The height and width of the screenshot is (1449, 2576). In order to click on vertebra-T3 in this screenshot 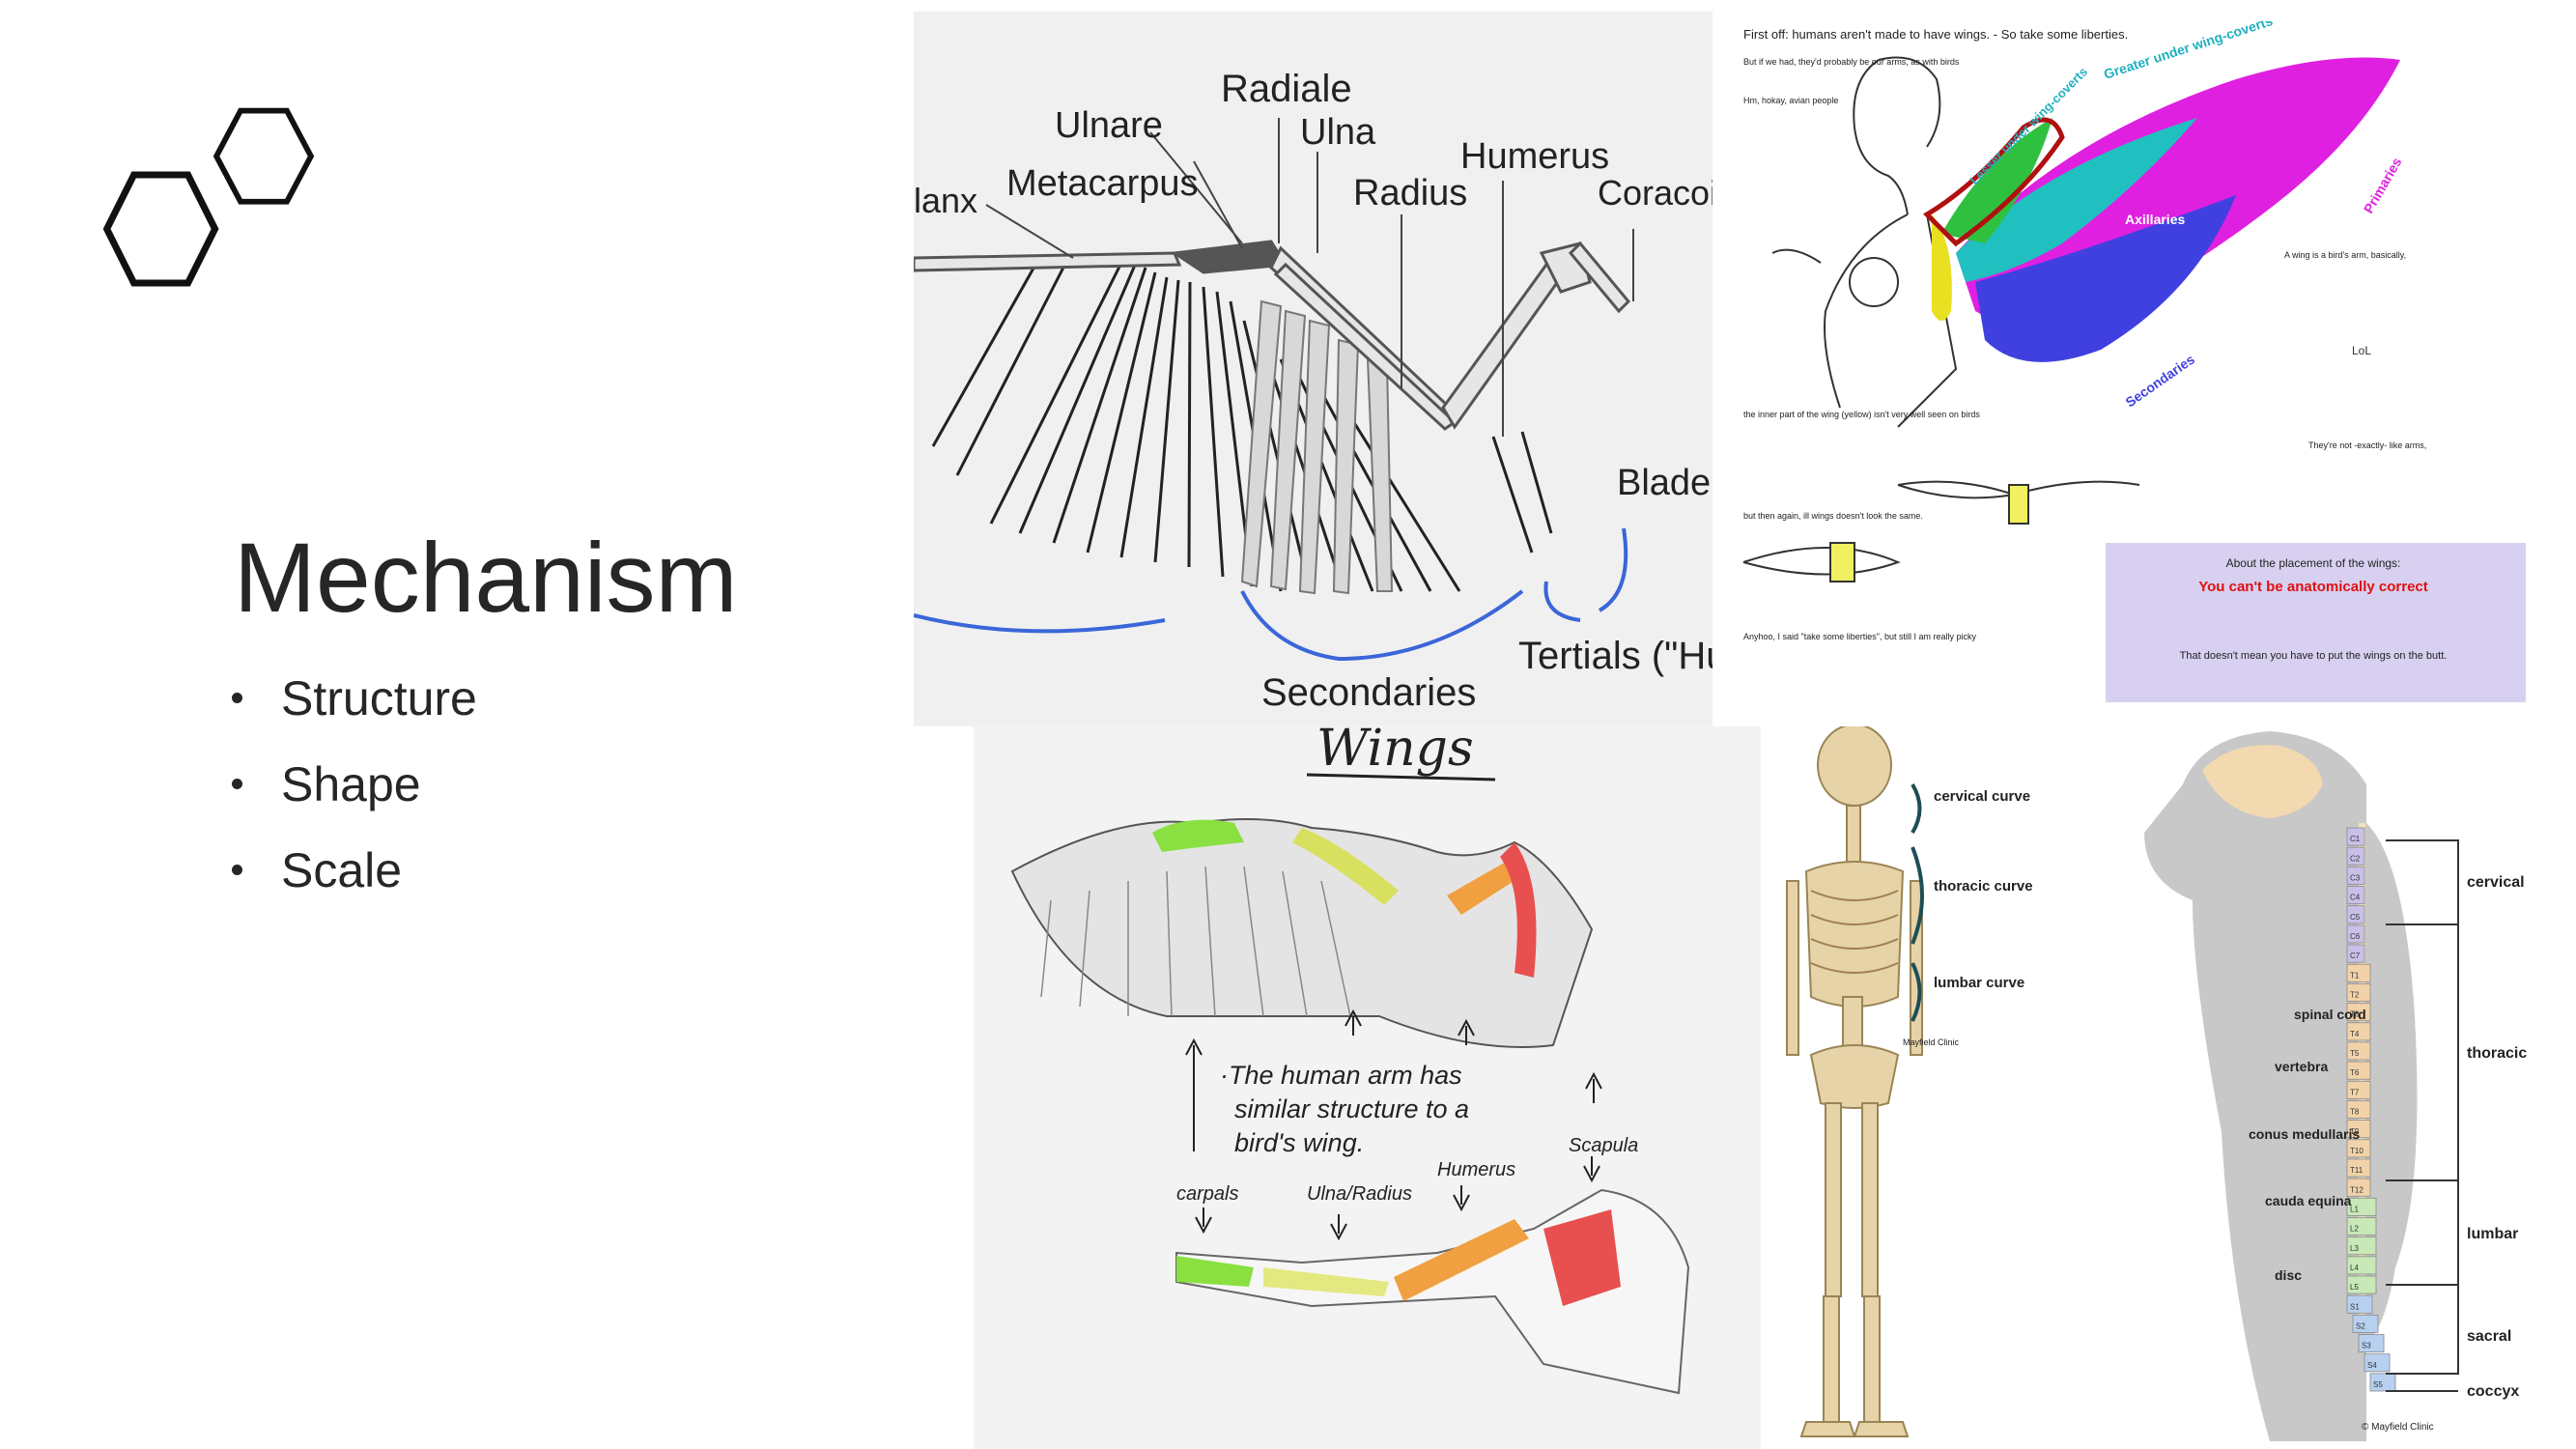, I will do `click(2358, 1012)`.